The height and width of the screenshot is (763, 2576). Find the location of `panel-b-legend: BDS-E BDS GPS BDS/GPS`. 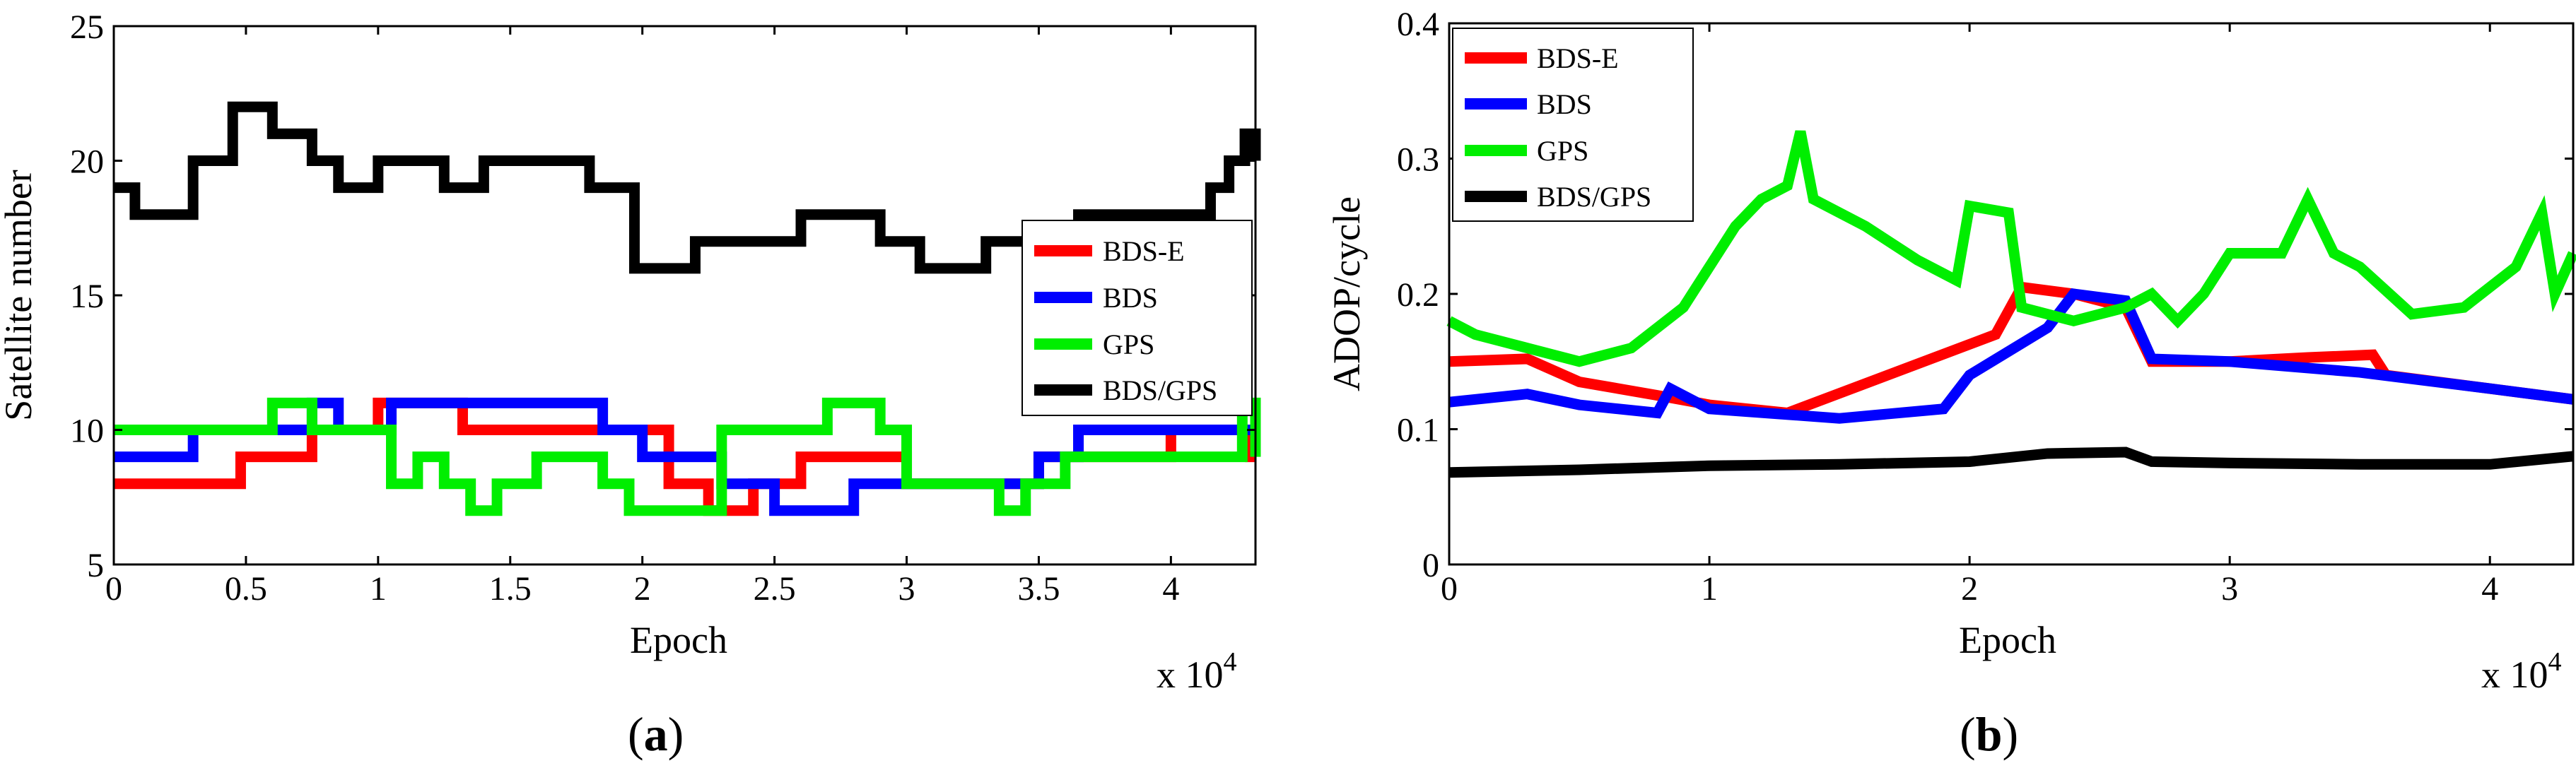

panel-b-legend: BDS-E BDS GPS BDS/GPS is located at coordinates (1573, 125).